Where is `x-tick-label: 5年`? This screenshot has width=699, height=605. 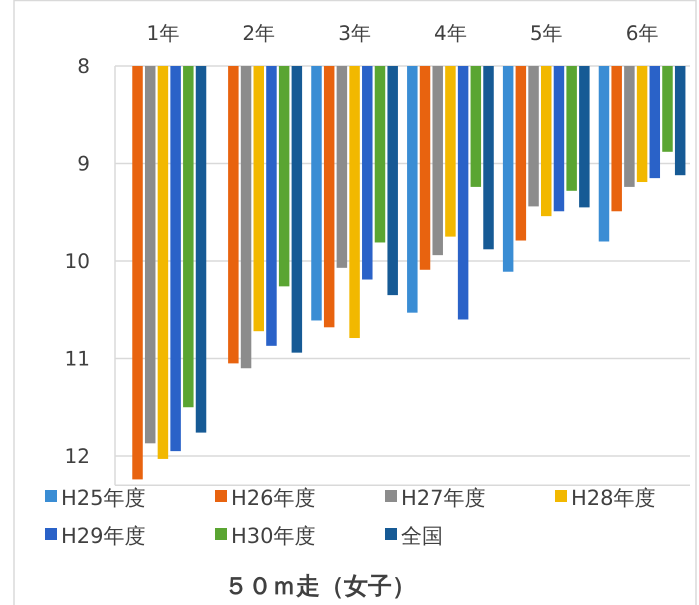
x-tick-label: 5年 is located at coordinates (546, 33).